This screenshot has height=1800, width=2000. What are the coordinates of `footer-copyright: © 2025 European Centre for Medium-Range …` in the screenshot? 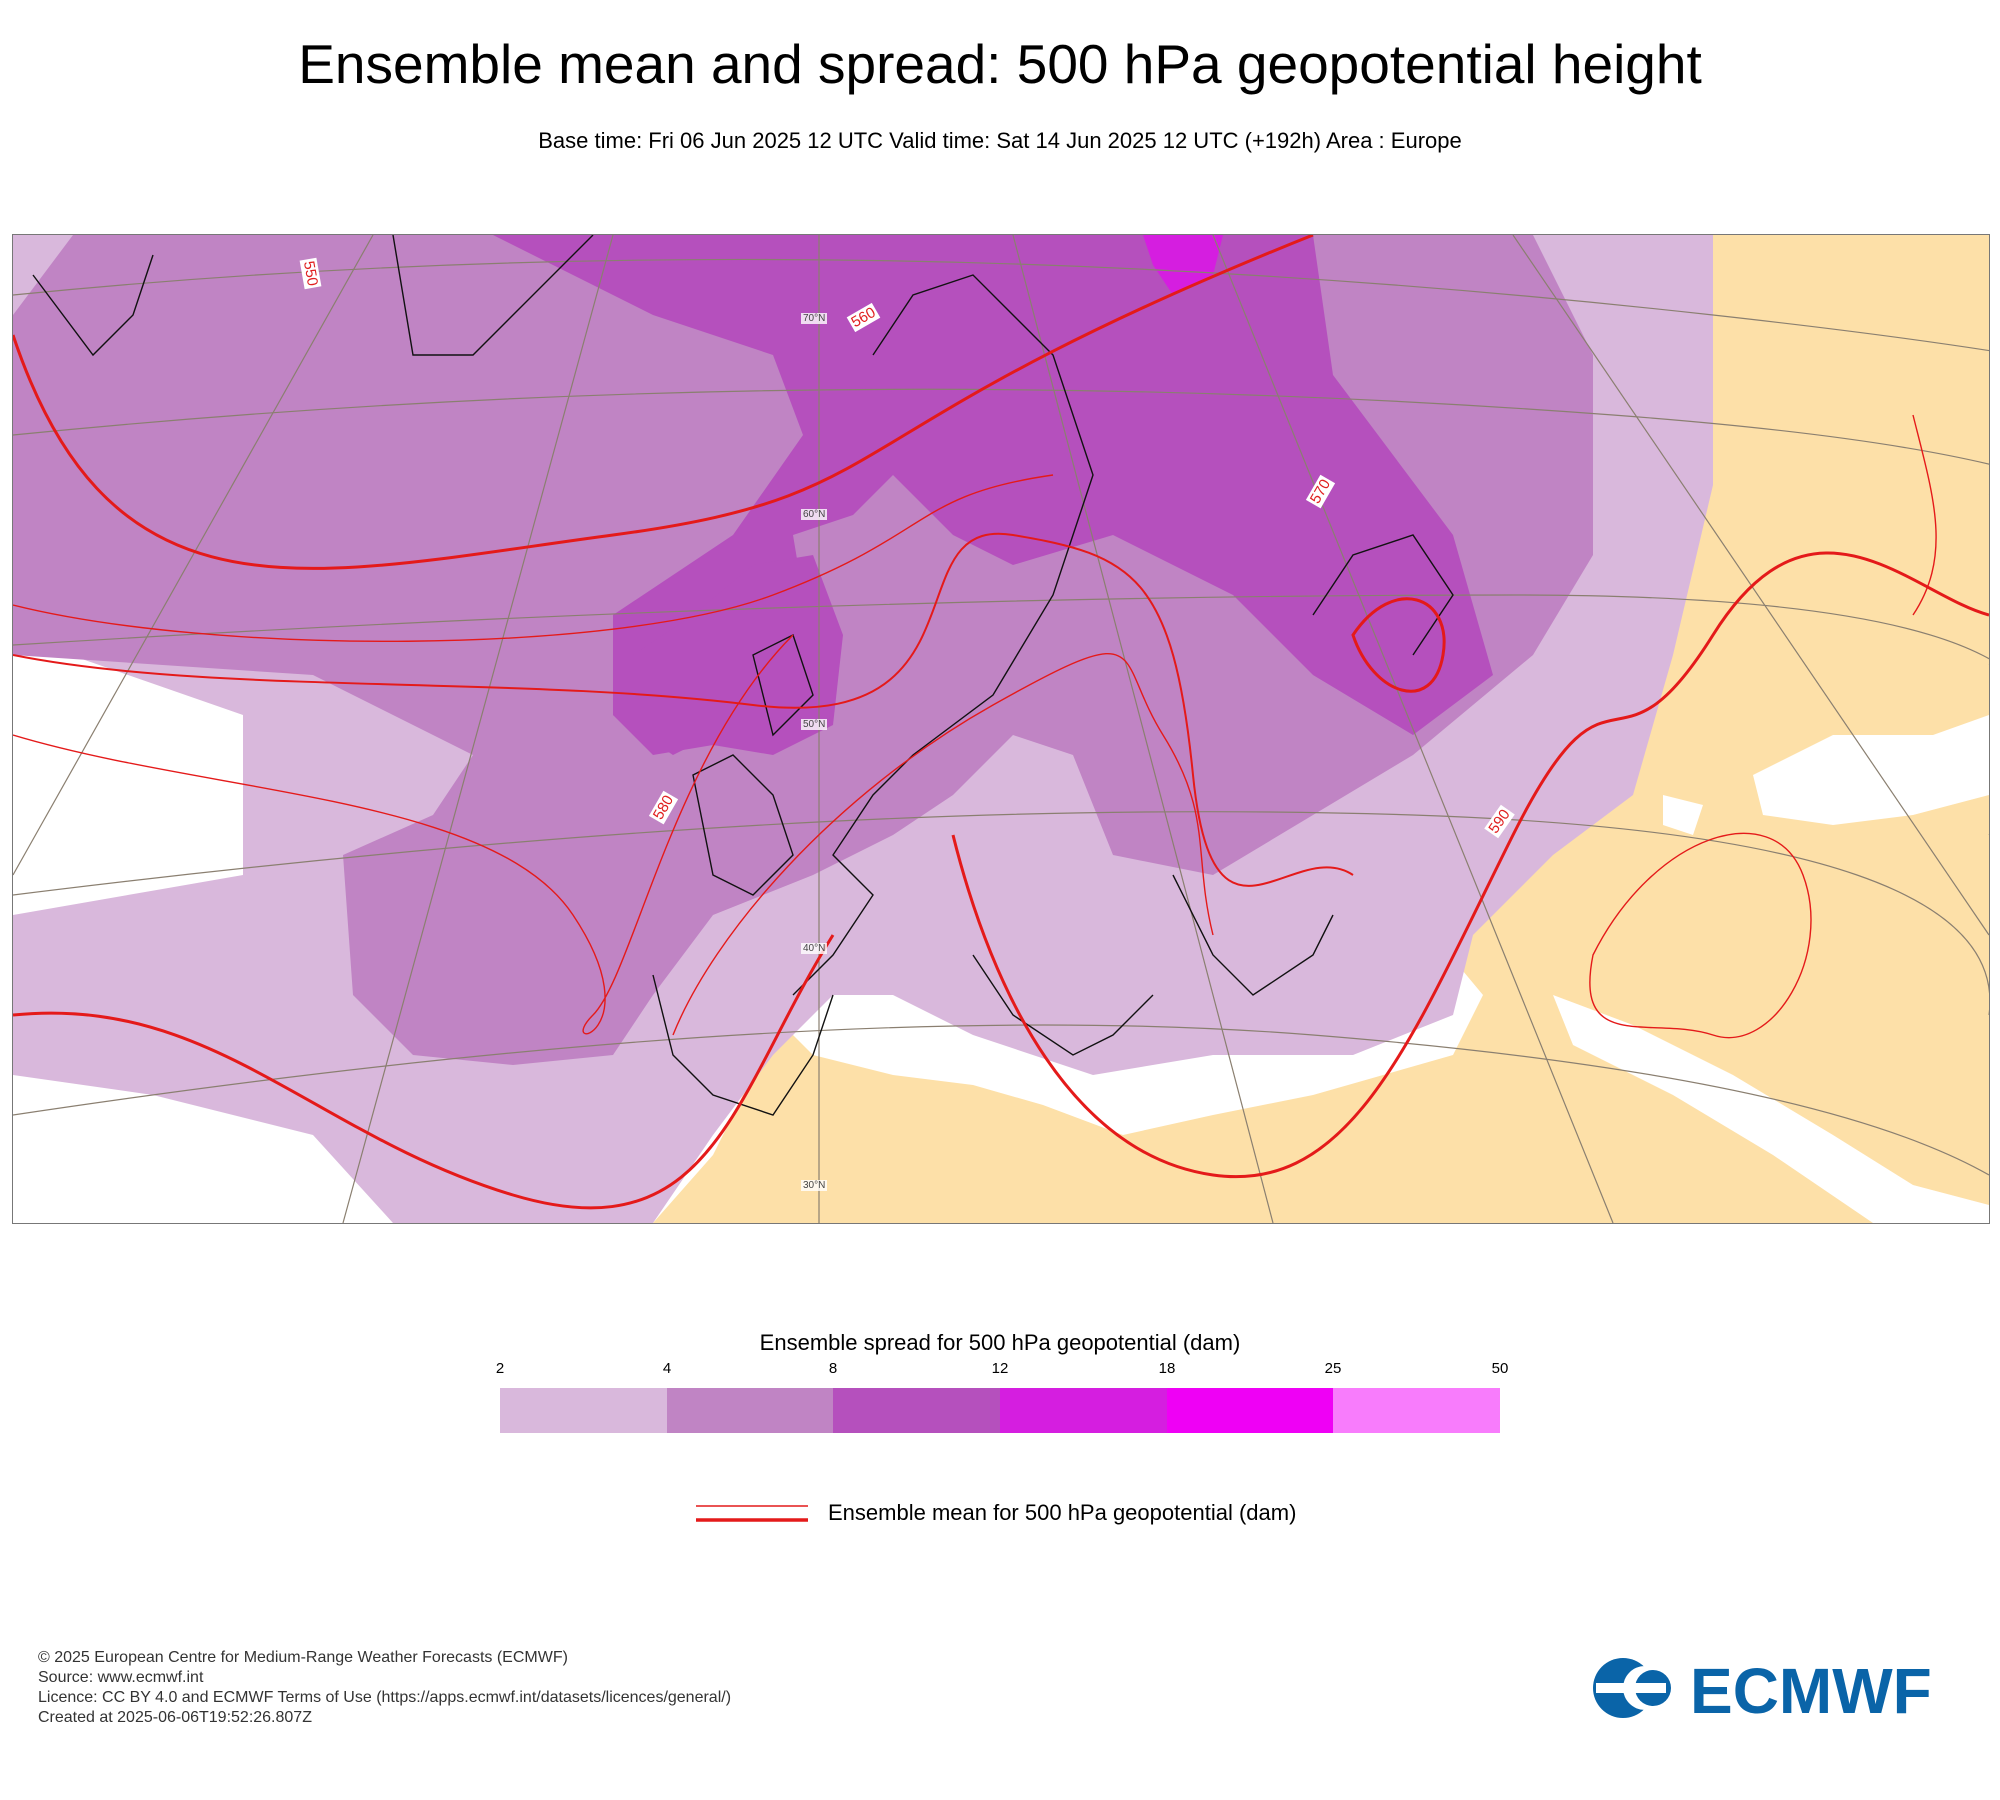 It's located at (303, 1657).